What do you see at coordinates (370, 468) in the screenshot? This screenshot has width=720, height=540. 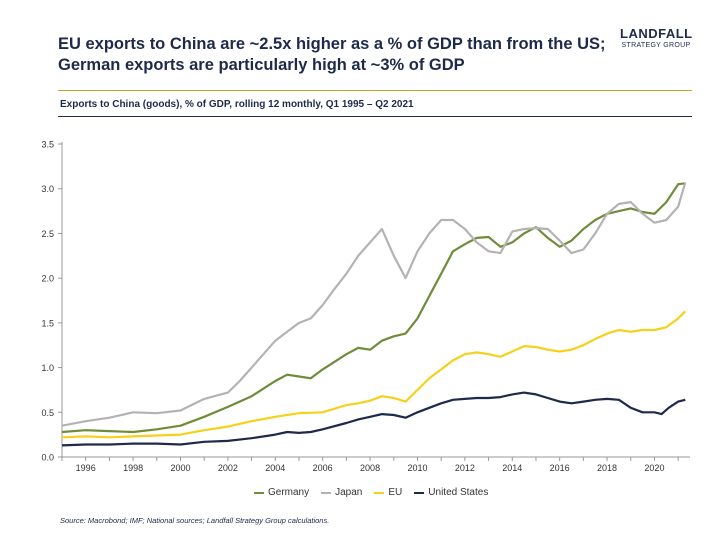 I see `x-tick-label: 2008` at bounding box center [370, 468].